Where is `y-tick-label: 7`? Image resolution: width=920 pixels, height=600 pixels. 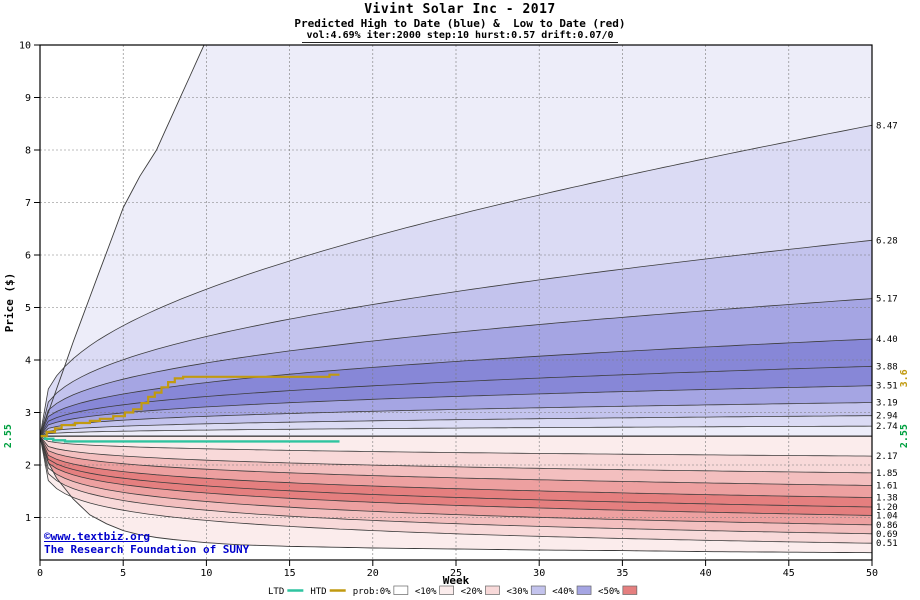
y-tick-label: 7 is located at coordinates (28, 203).